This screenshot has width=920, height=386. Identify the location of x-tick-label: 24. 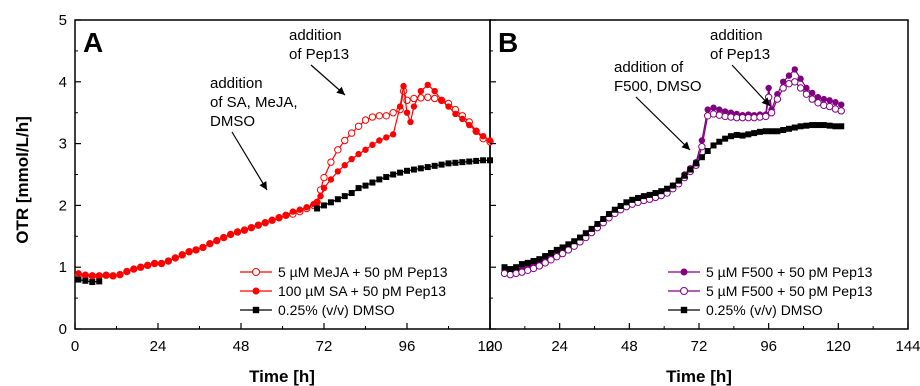
(559, 346).